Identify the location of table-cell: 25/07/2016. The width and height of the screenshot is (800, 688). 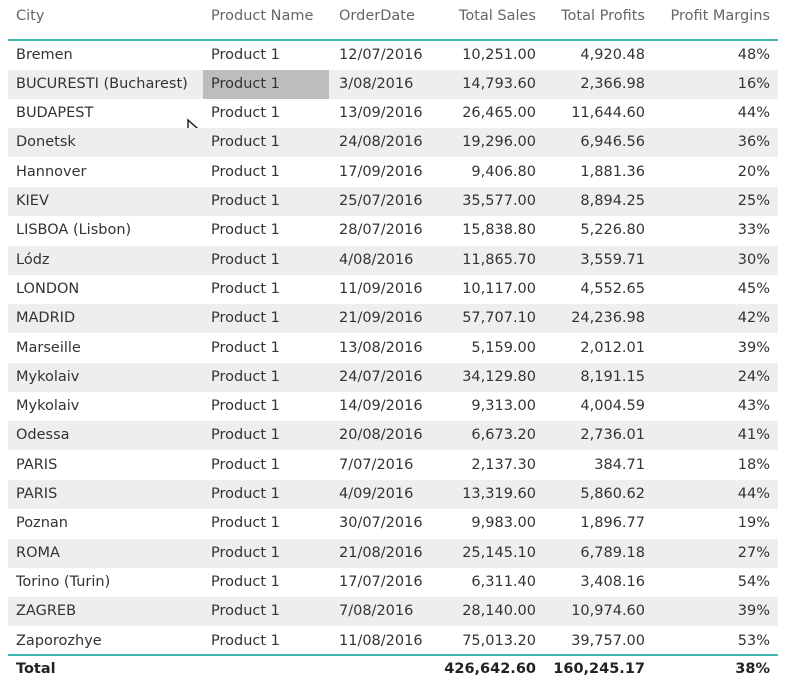
(381, 201).